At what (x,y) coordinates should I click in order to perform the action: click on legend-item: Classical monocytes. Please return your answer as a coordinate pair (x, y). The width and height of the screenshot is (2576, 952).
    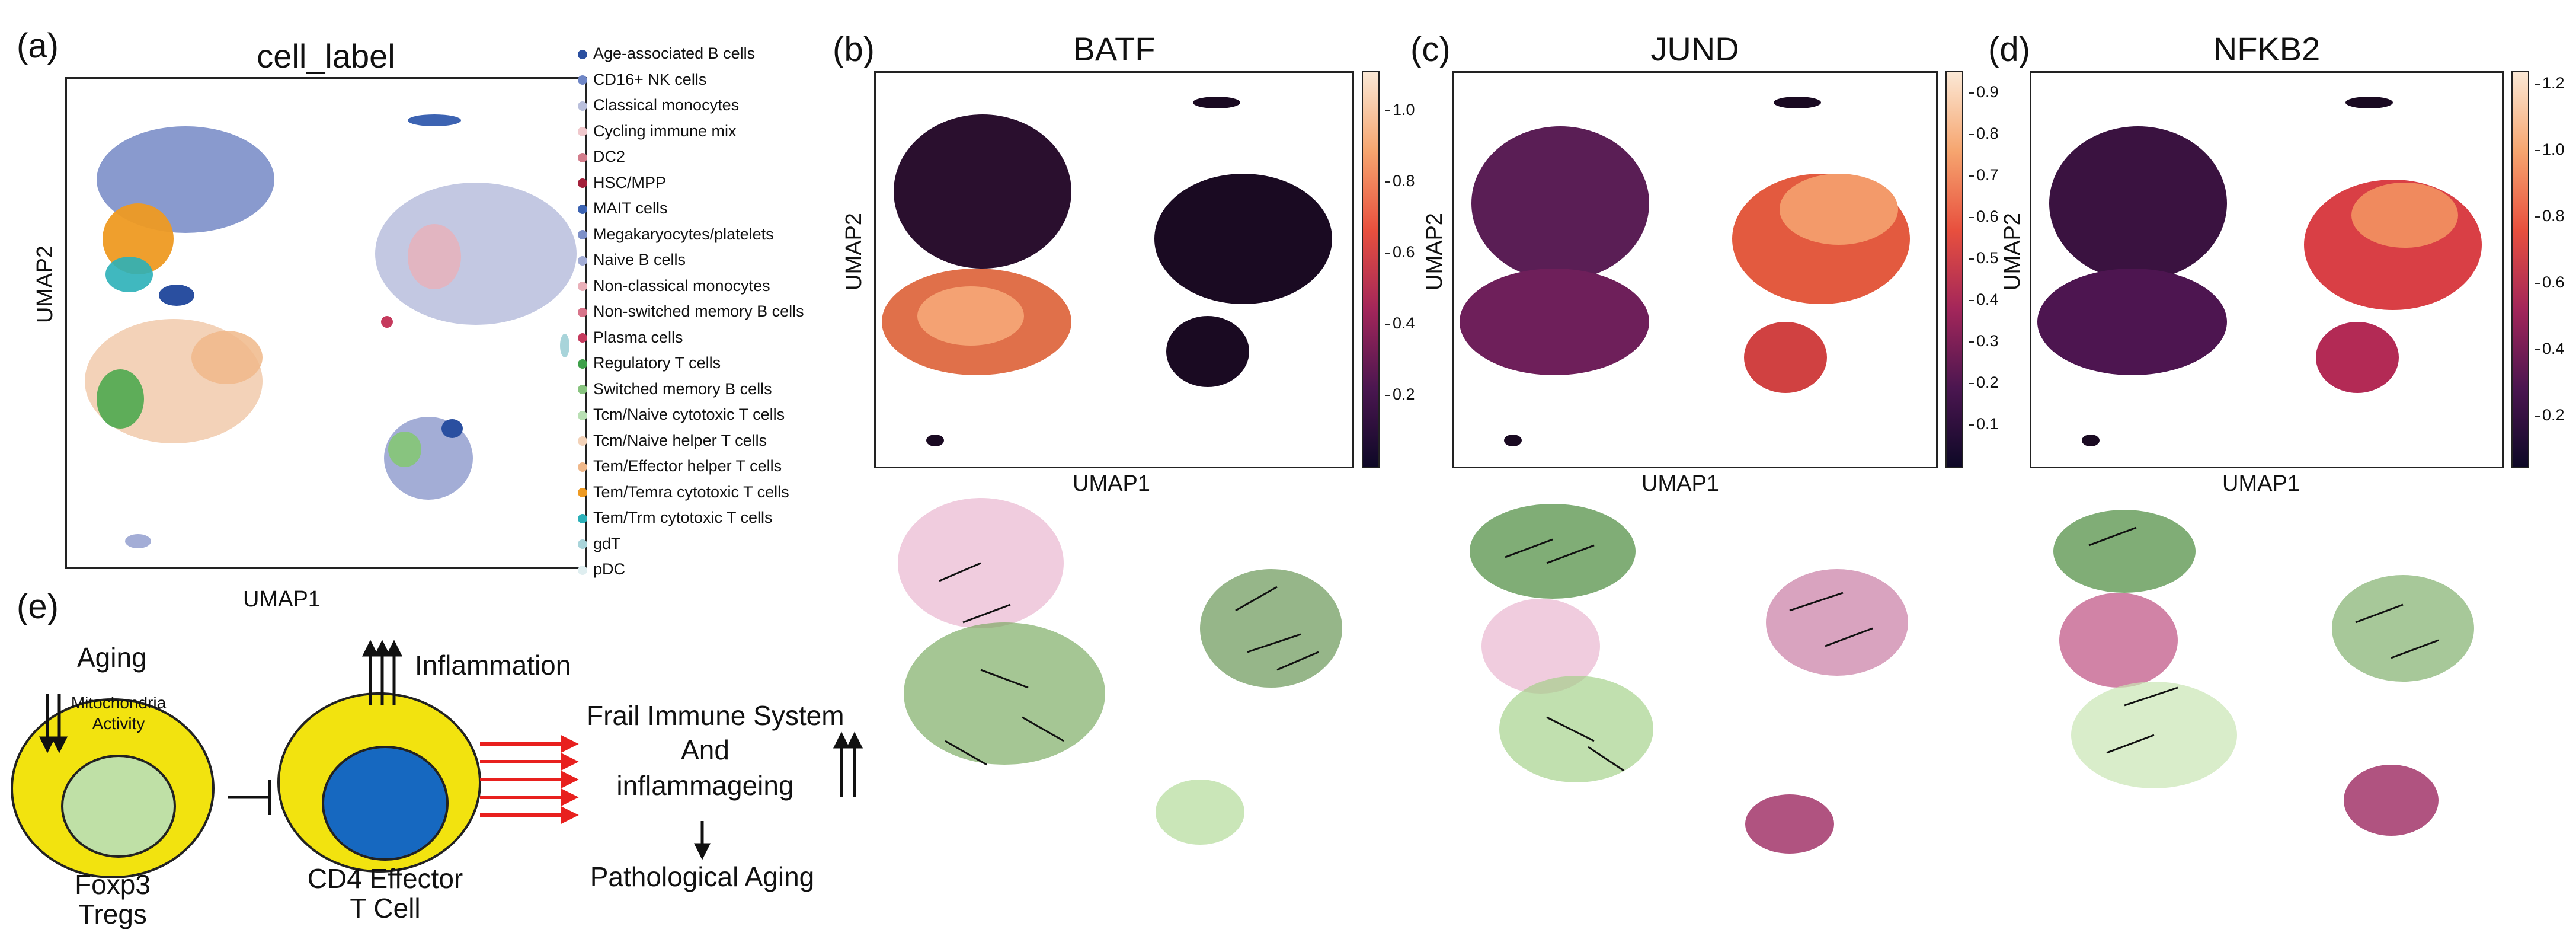
    Looking at the image, I should click on (658, 105).